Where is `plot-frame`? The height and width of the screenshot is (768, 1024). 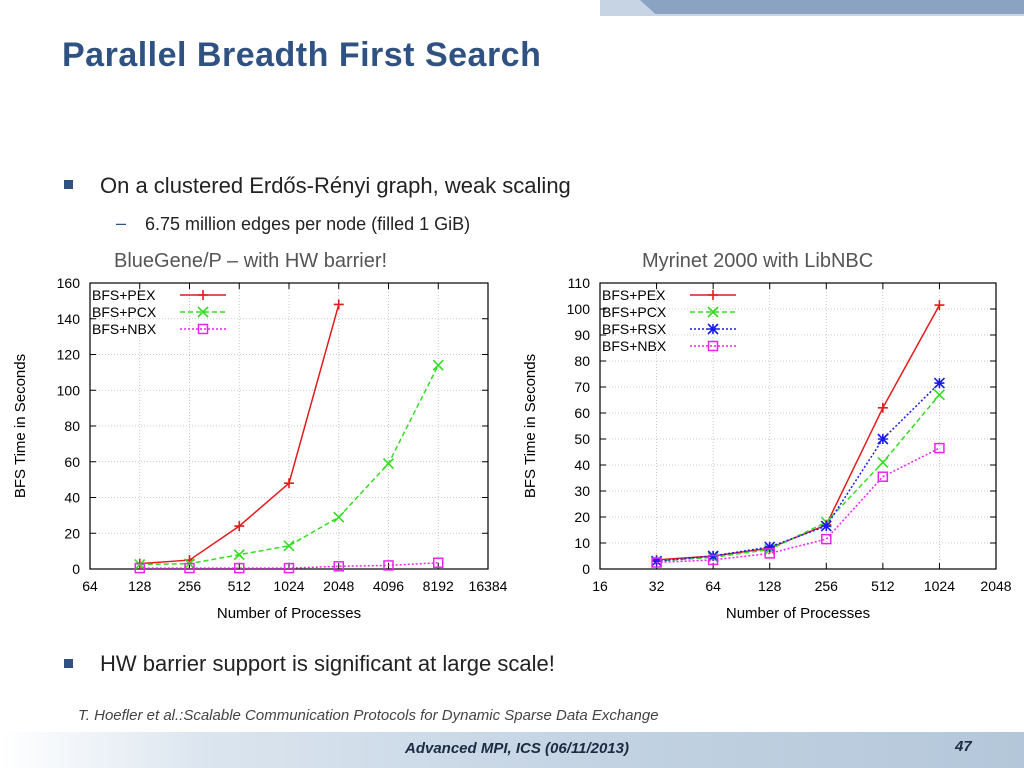 plot-frame is located at coordinates (798, 426).